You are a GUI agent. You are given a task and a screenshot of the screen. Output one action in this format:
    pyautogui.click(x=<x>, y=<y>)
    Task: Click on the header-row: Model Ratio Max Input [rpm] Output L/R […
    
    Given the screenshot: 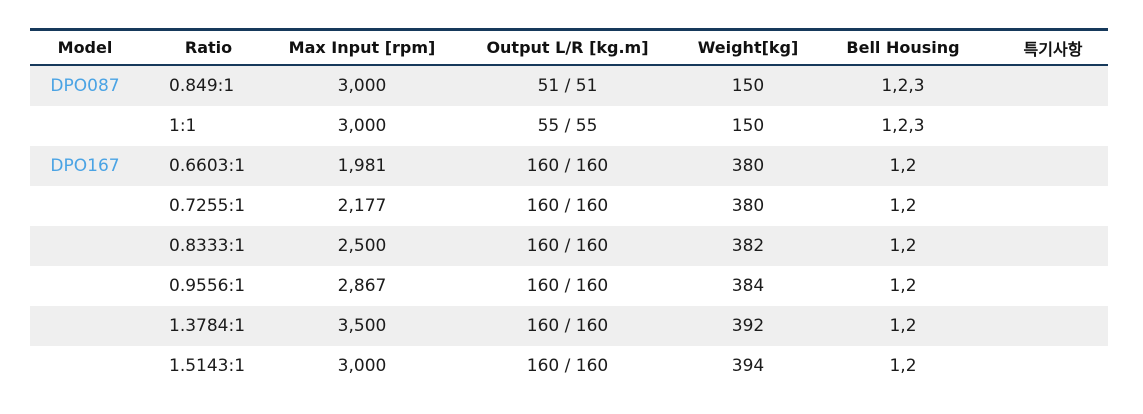 What is the action you would take?
    pyautogui.click(x=569, y=47)
    